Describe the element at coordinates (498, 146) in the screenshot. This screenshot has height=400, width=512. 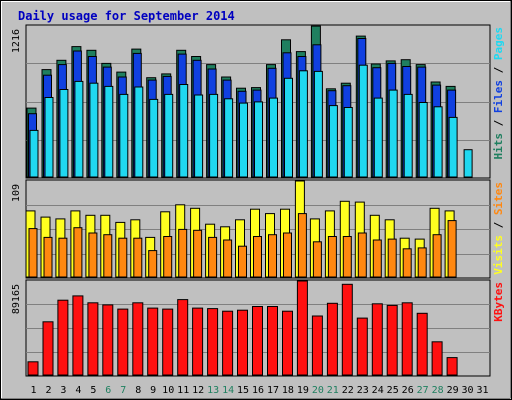
I see `legend-entry: Hits` at that location.